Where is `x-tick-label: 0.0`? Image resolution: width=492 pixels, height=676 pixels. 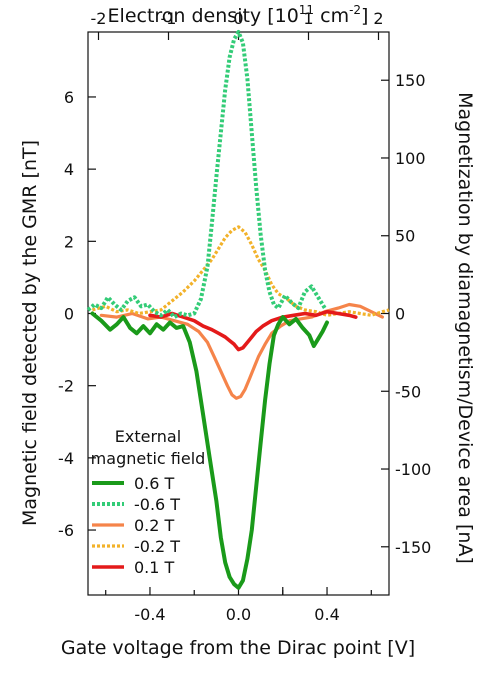 x-tick-label: 0.0 is located at coordinates (238, 614).